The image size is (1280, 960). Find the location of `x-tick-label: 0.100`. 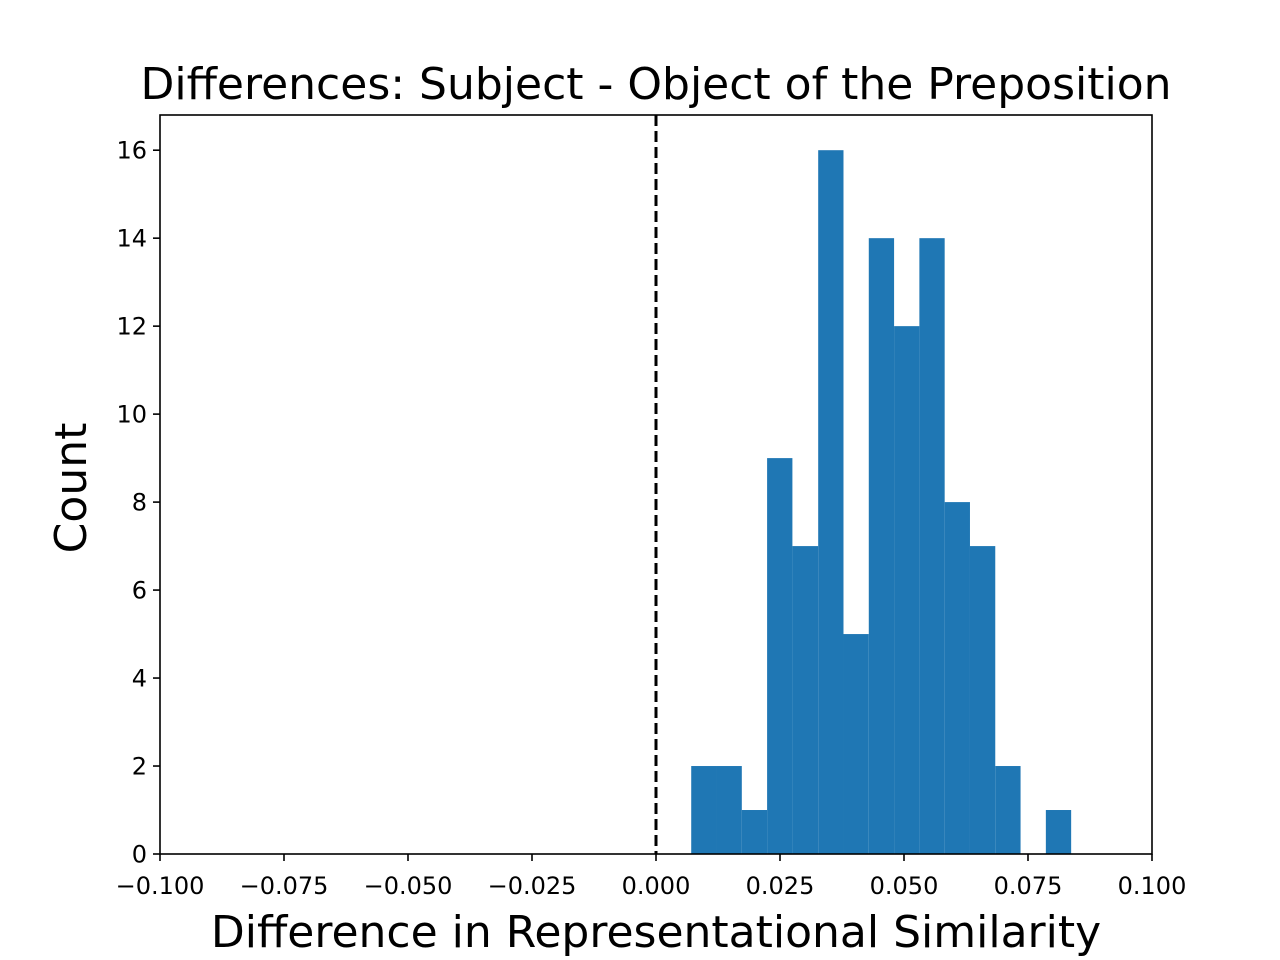

x-tick-label: 0.100 is located at coordinates (1152, 886).